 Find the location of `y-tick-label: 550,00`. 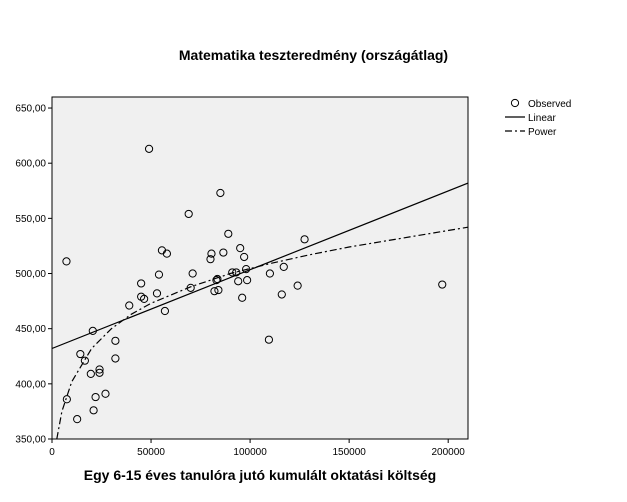

y-tick-label: 550,00 is located at coordinates (30, 219).